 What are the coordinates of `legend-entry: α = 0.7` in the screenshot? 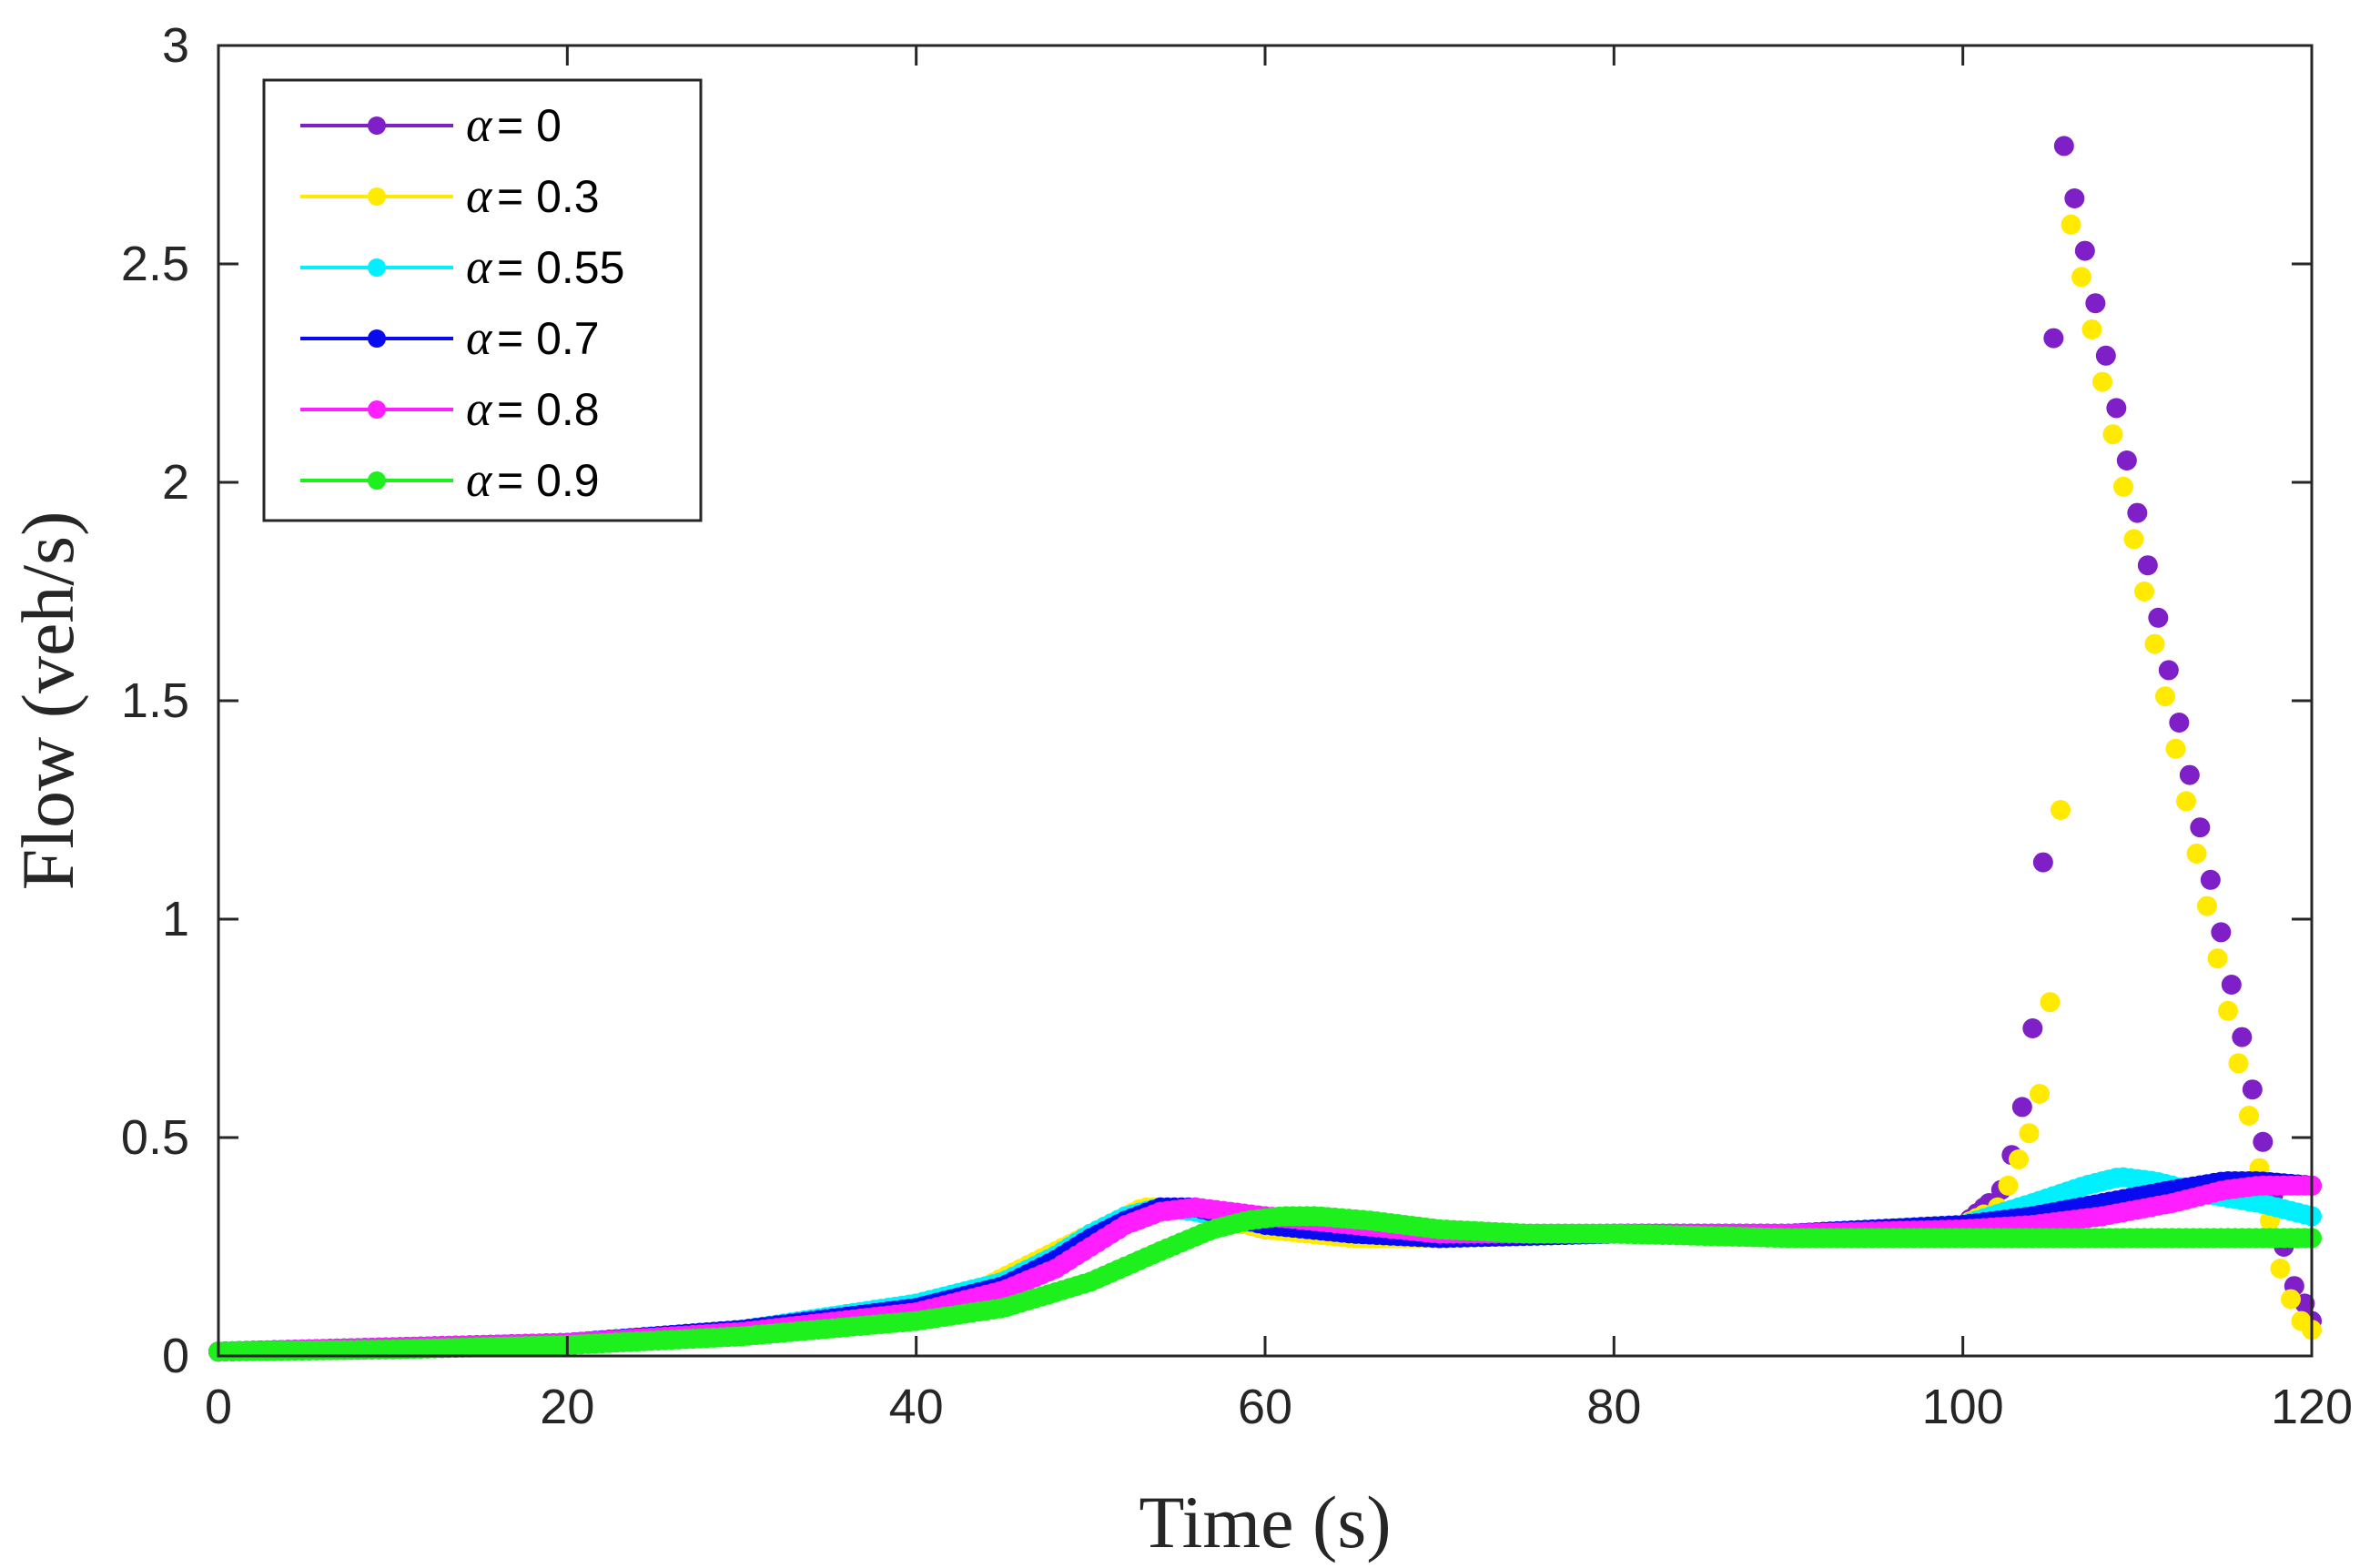 It's located at (450, 337).